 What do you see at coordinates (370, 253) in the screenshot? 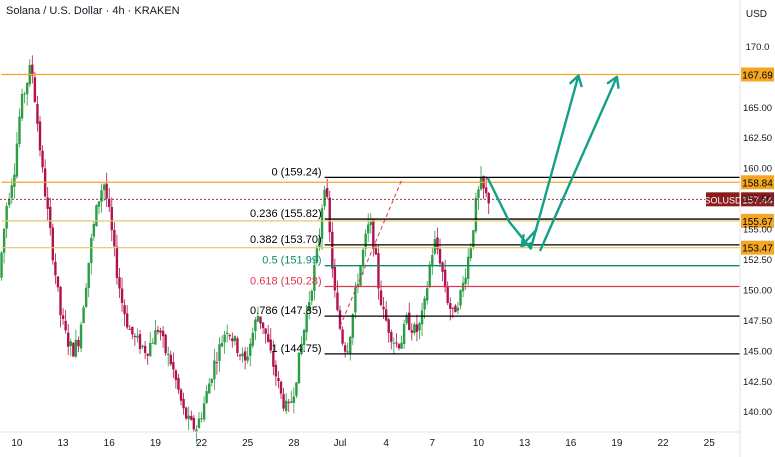
I see `dashed-trend-line` at bounding box center [370, 253].